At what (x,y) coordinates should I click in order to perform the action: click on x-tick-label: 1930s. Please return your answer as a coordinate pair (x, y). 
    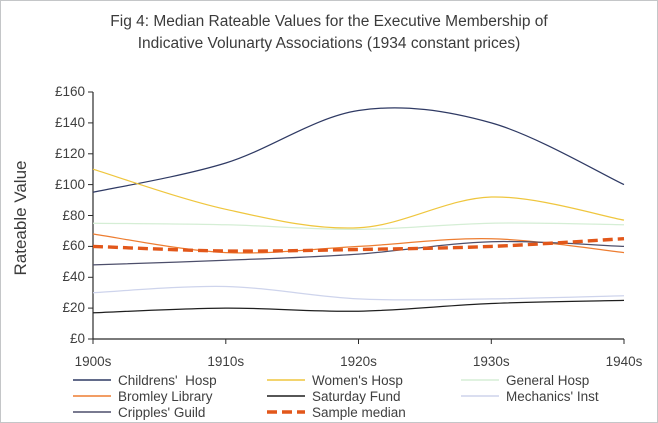
    Looking at the image, I should click on (491, 361).